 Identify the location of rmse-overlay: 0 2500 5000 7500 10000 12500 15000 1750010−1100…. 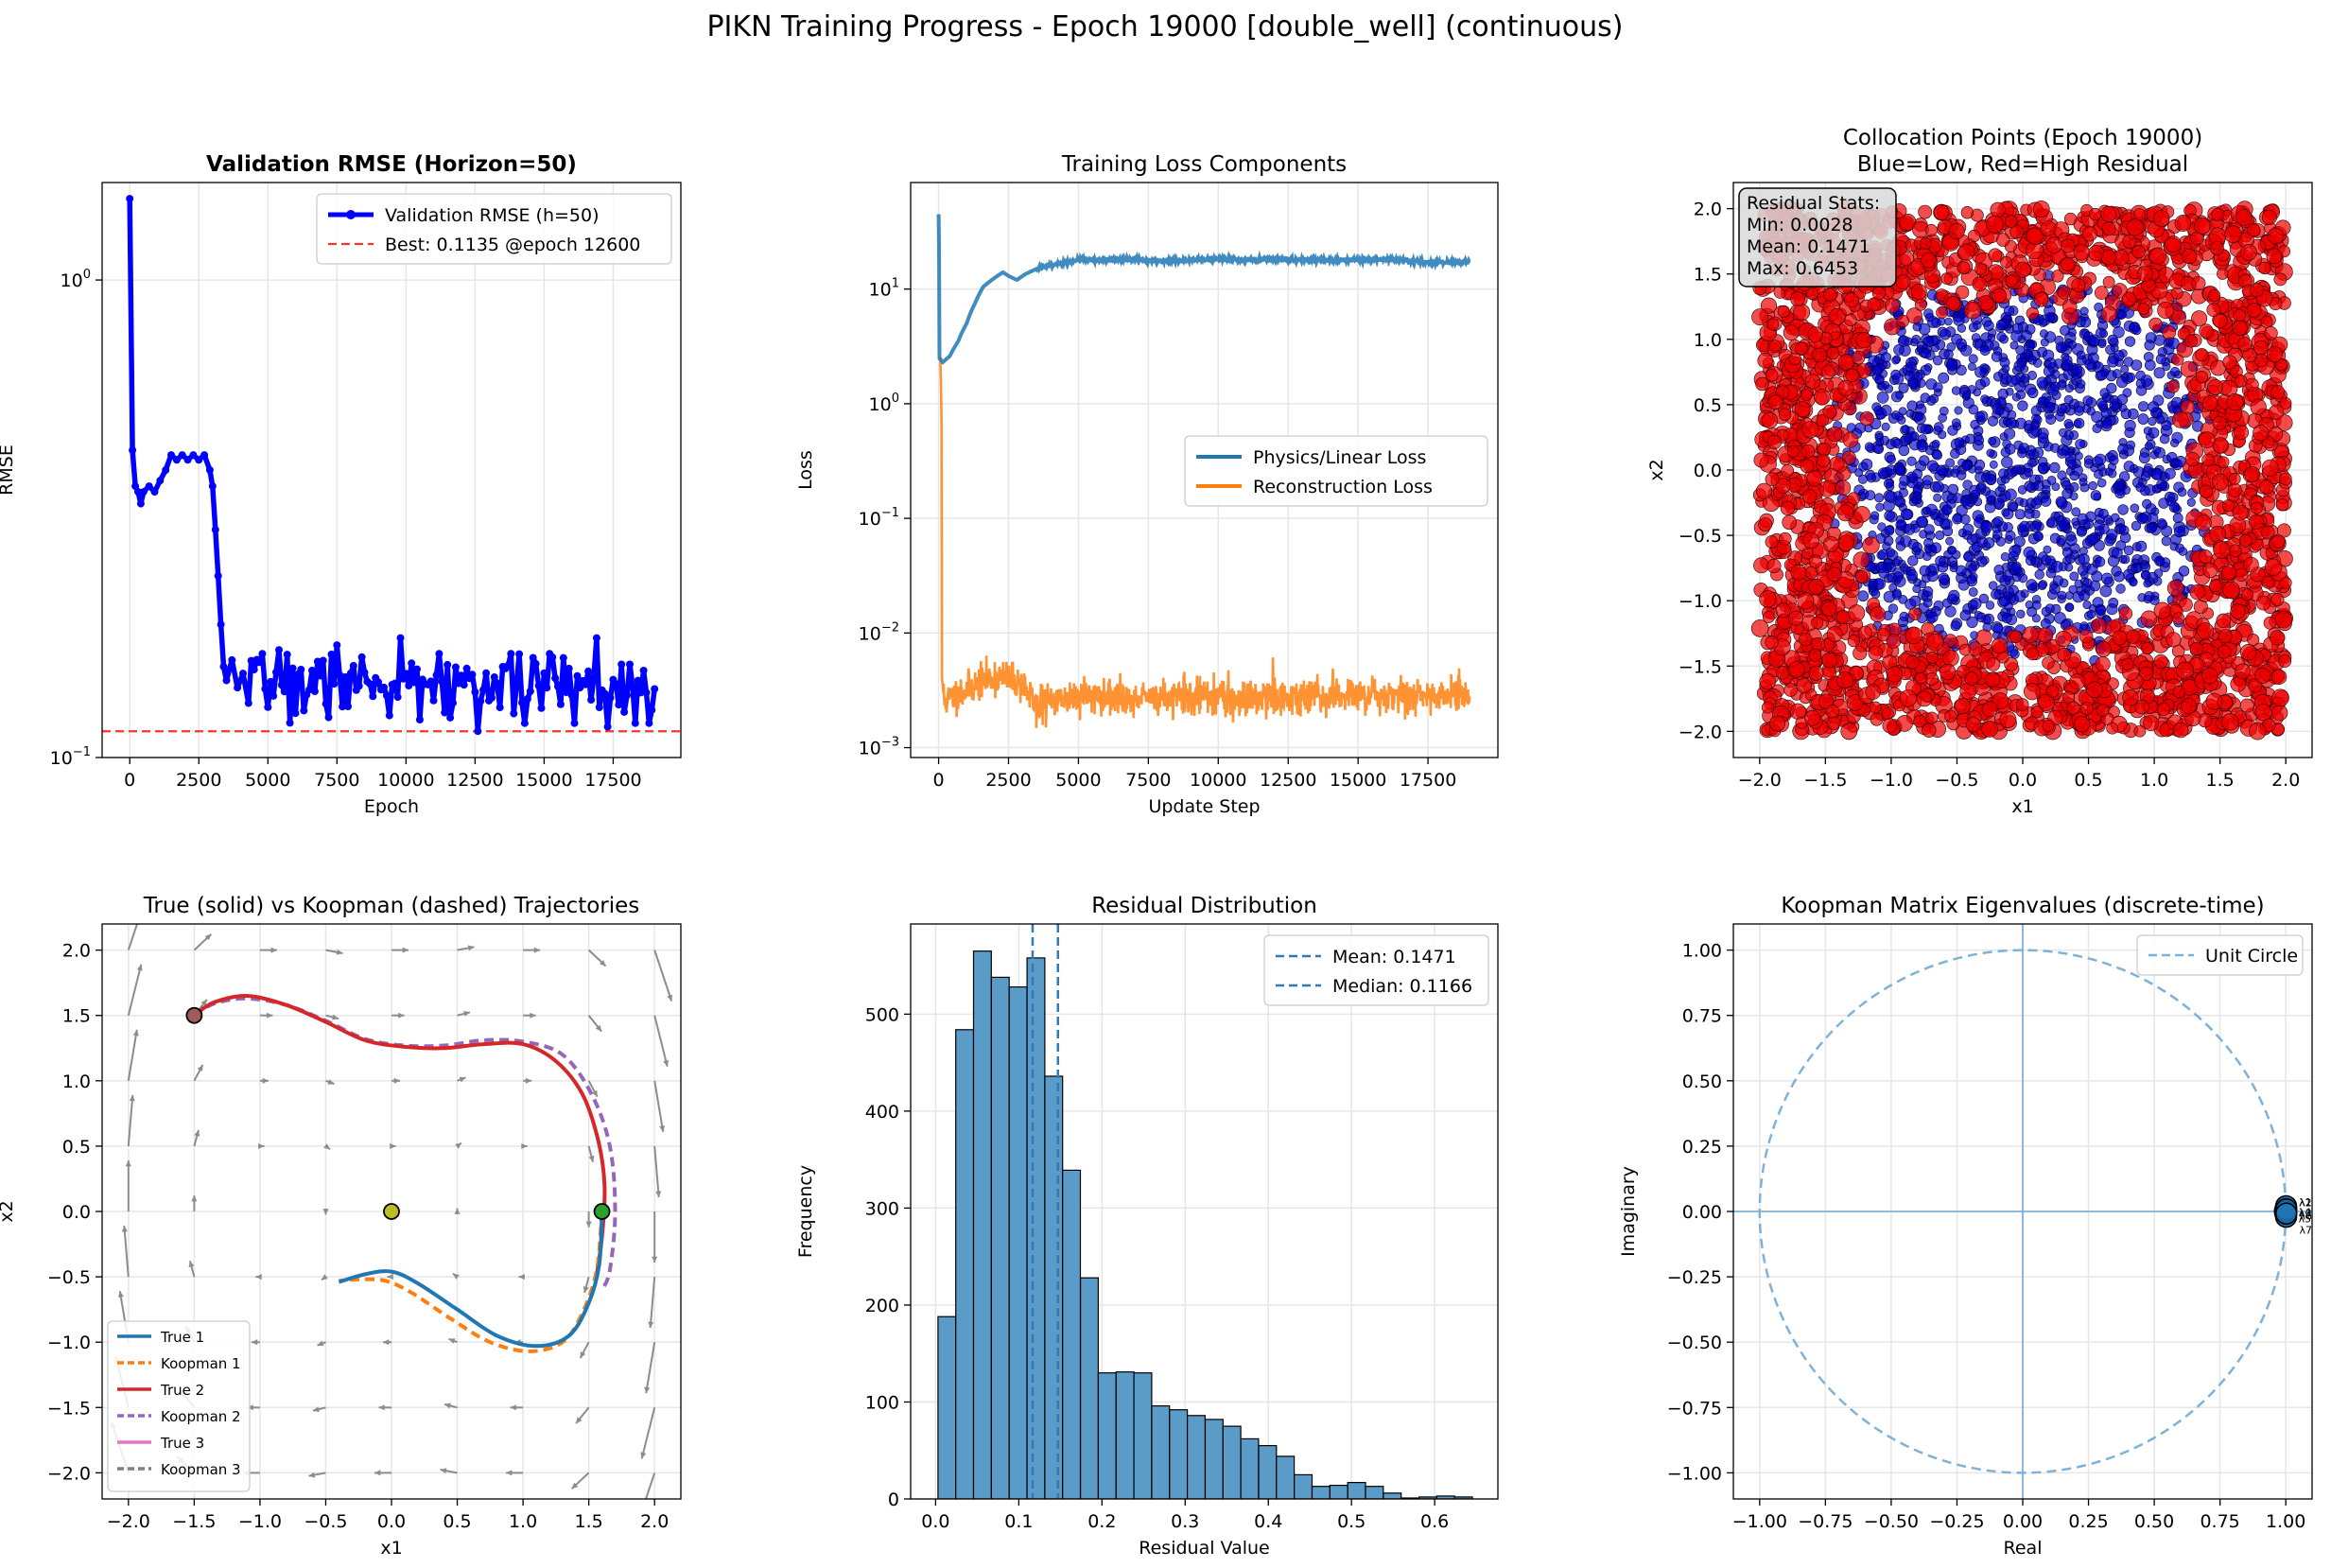
(341, 485).